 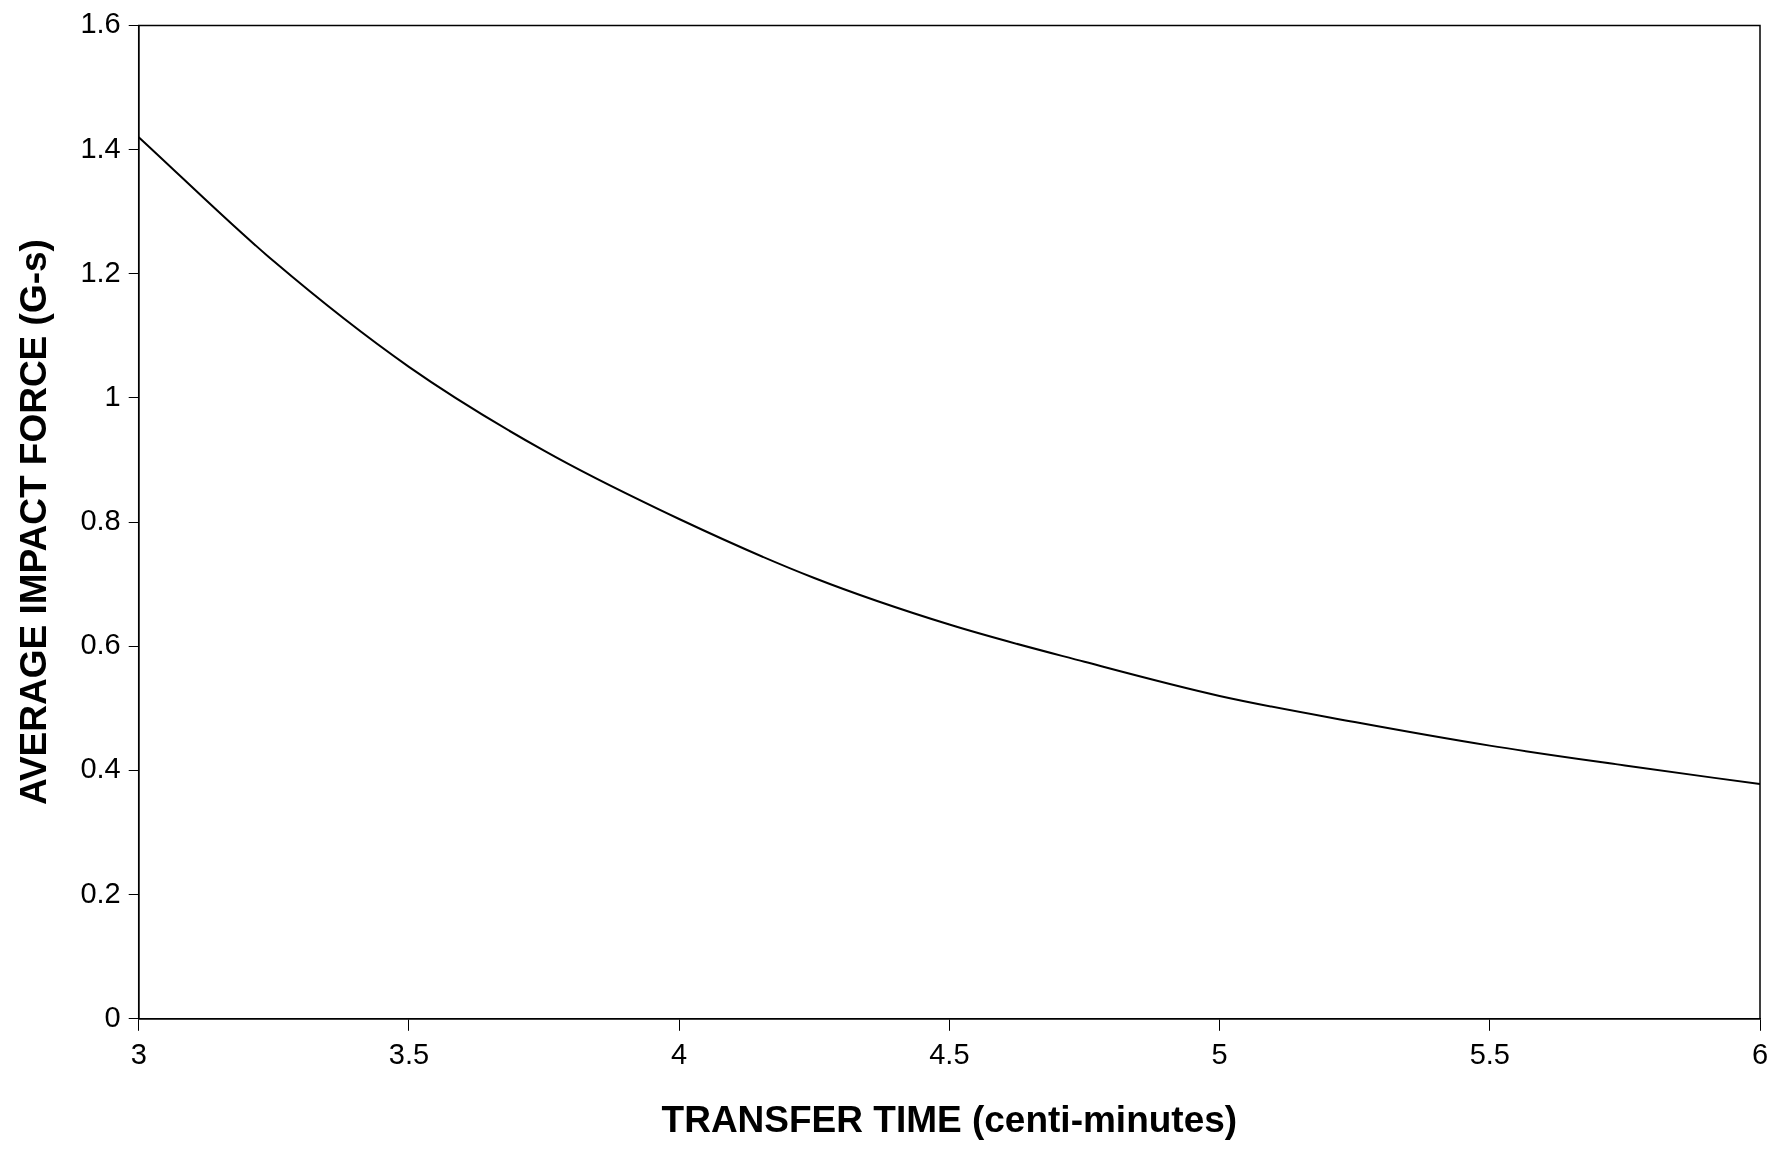 I want to click on y-tick-label: 1.6, so click(x=100, y=23).